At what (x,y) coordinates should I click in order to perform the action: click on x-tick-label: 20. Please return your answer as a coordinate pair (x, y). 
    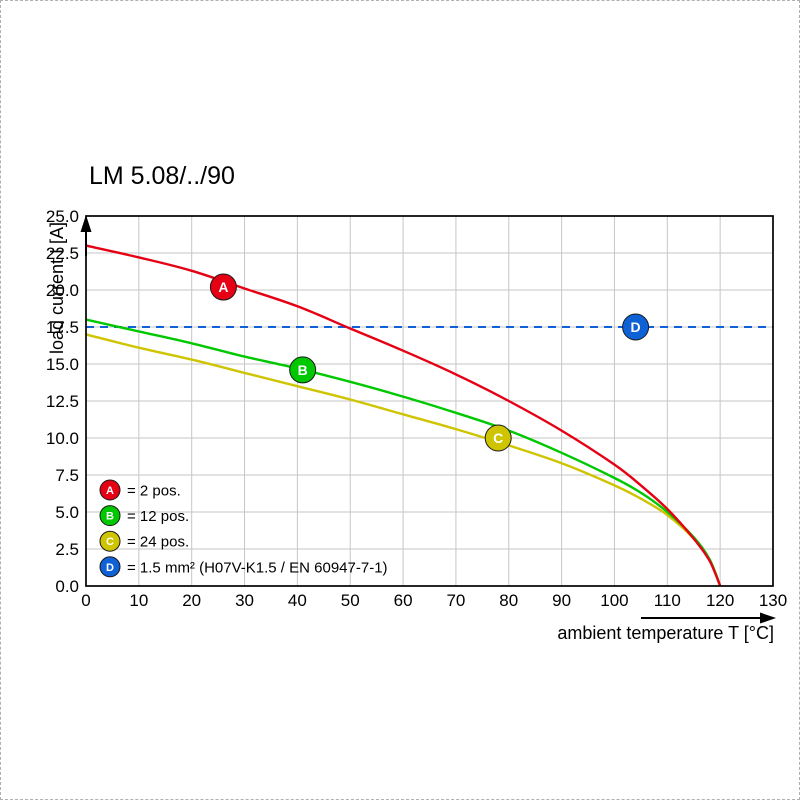
    Looking at the image, I should click on (191, 600).